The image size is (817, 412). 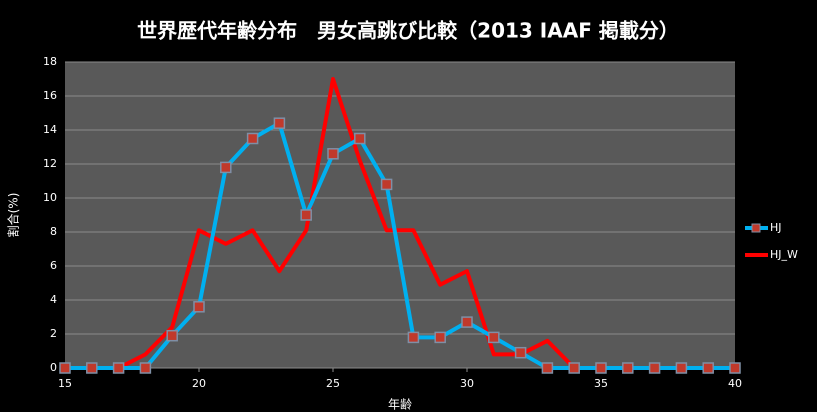 What do you see at coordinates (601, 383) in the screenshot?
I see `x-tick-label: 35` at bounding box center [601, 383].